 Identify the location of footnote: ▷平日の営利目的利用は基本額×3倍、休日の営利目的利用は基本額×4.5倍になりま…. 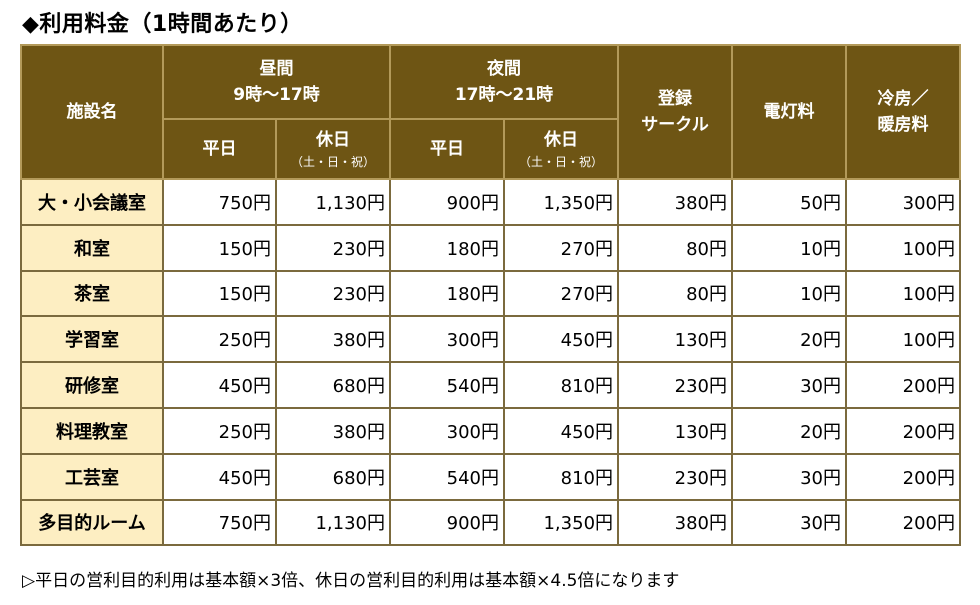
(351, 581).